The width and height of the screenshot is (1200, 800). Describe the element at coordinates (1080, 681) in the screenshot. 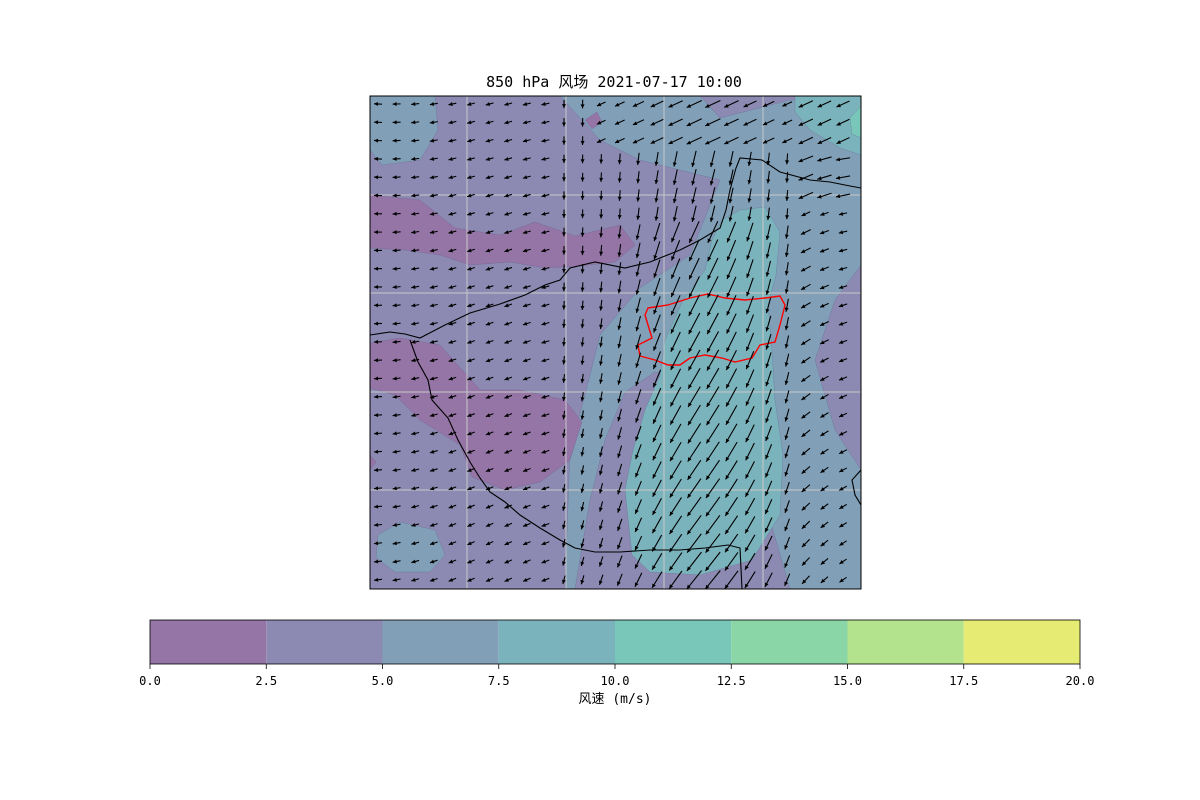

I see `colorbar-tick-label-8: 20.0` at that location.